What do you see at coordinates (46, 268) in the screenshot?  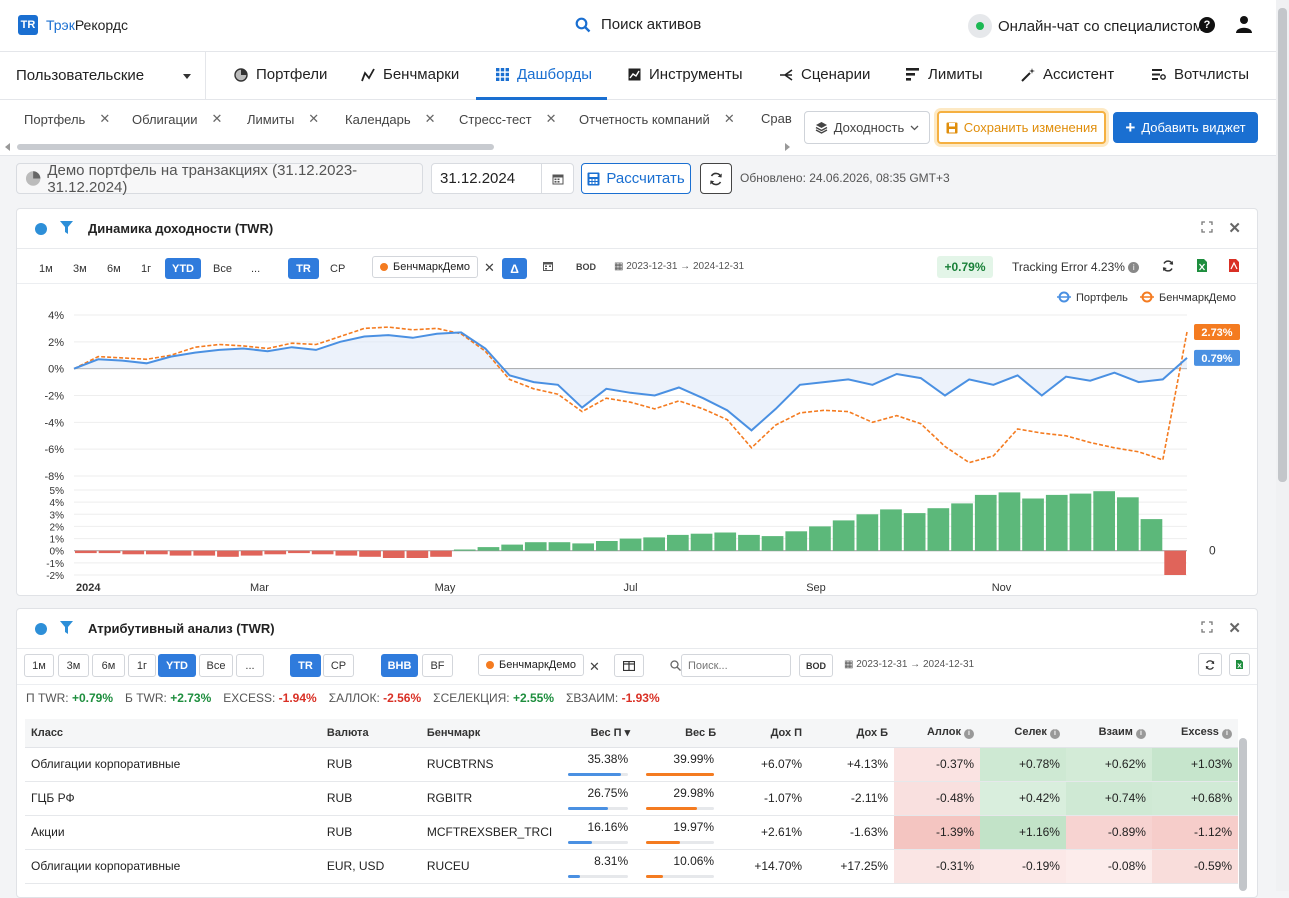 I see `period-1m: 1м` at bounding box center [46, 268].